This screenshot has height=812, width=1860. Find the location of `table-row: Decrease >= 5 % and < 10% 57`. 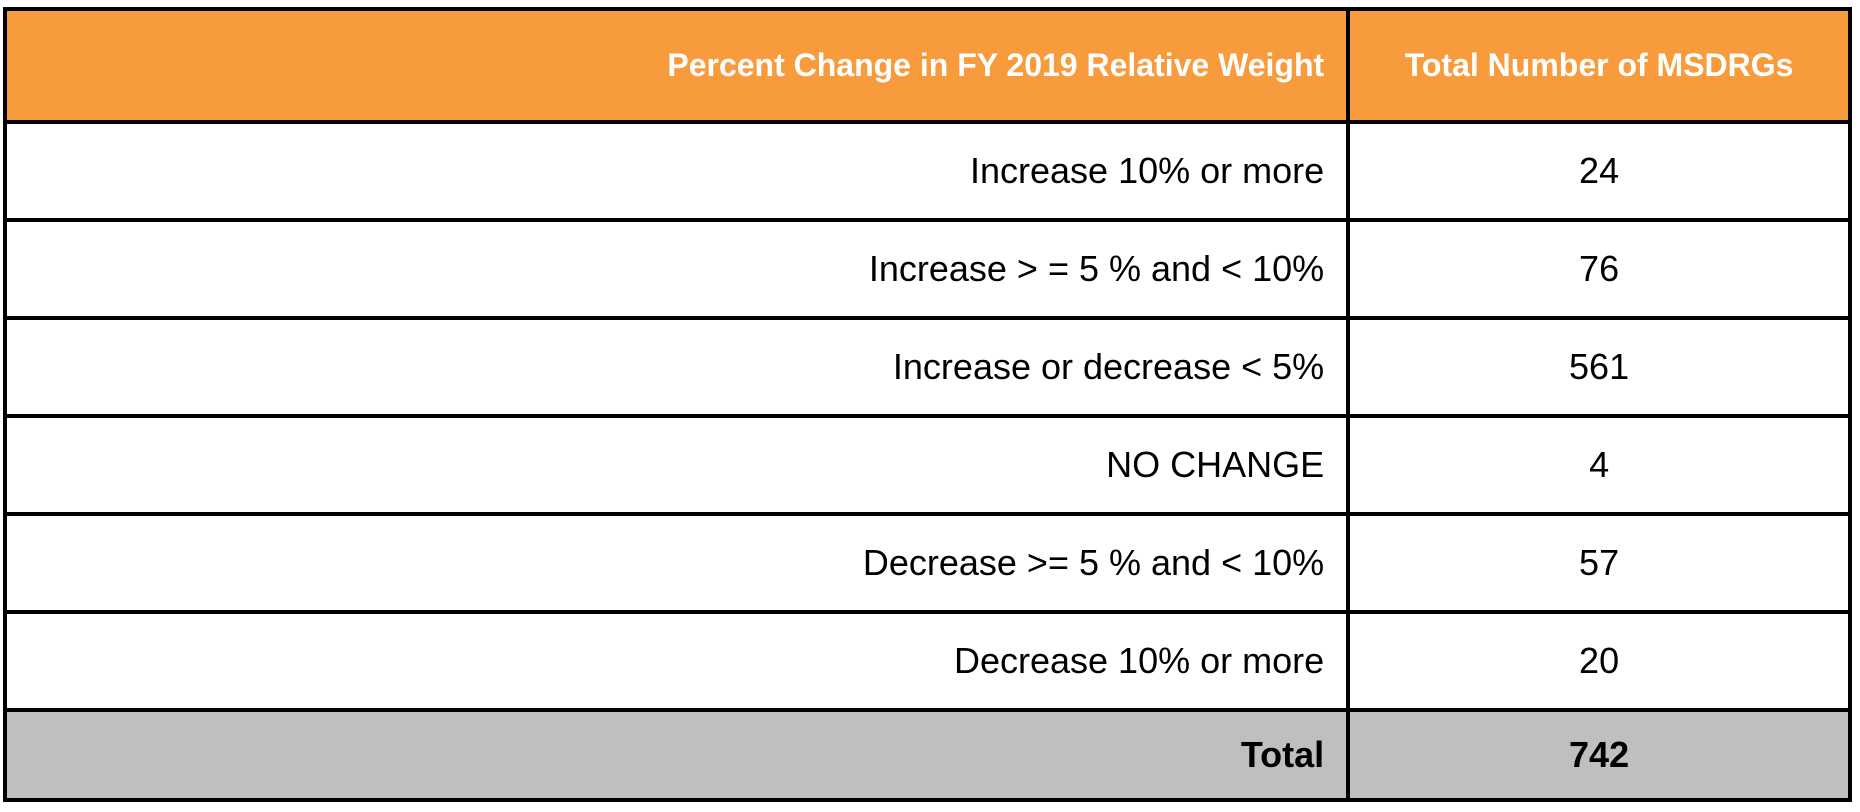

table-row: Decrease >= 5 % and < 10% 57 is located at coordinates (927, 563).